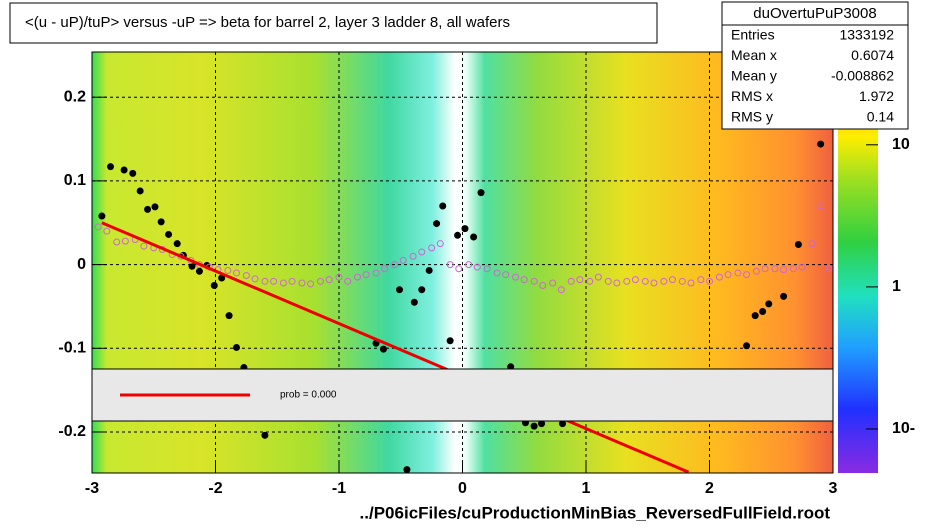 The height and width of the screenshot is (532, 926). I want to click on y-tick-label: -0.2, so click(72, 431).